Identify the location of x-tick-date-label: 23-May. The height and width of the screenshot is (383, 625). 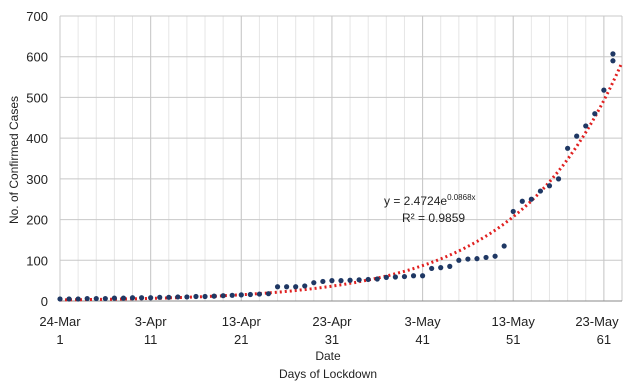
(597, 321).